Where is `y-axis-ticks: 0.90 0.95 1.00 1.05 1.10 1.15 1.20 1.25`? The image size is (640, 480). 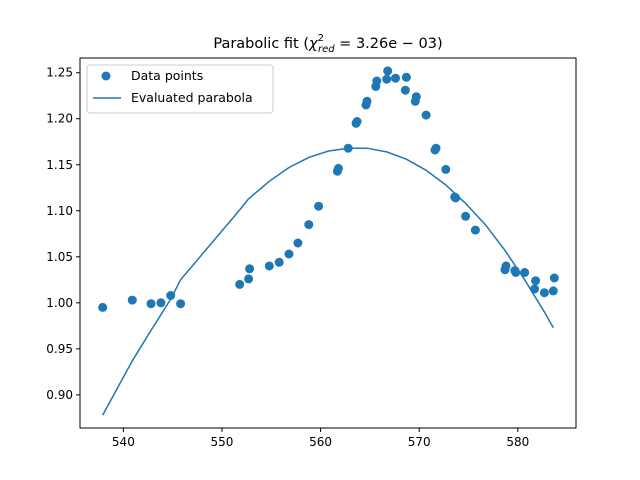 y-axis-ticks: 0.90 0.95 1.00 1.05 1.10 1.15 1.20 1.25 is located at coordinates (63, 234).